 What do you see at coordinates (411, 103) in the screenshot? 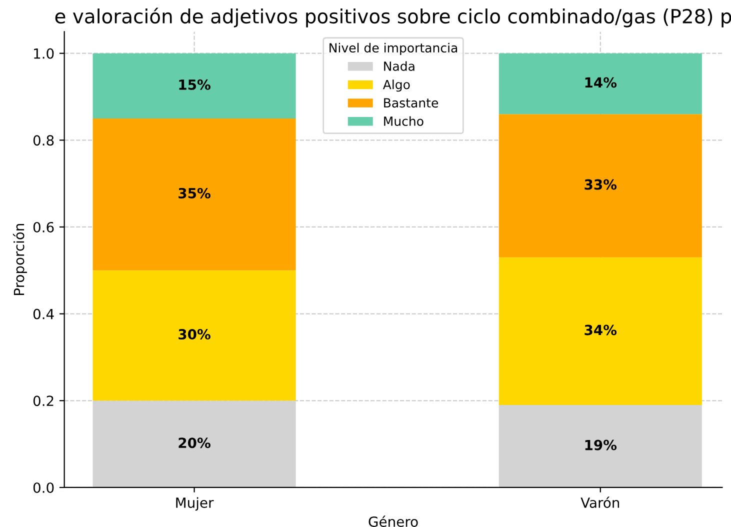
I see `legend-label: Bastante` at bounding box center [411, 103].